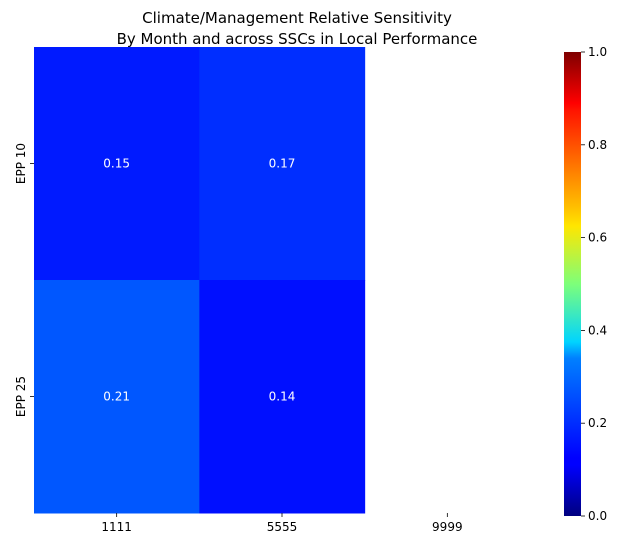 Image resolution: width=625 pixels, height=548 pixels. I want to click on chart-title-line-1: Climate/Management Relative Sensitivity, so click(297, 18).